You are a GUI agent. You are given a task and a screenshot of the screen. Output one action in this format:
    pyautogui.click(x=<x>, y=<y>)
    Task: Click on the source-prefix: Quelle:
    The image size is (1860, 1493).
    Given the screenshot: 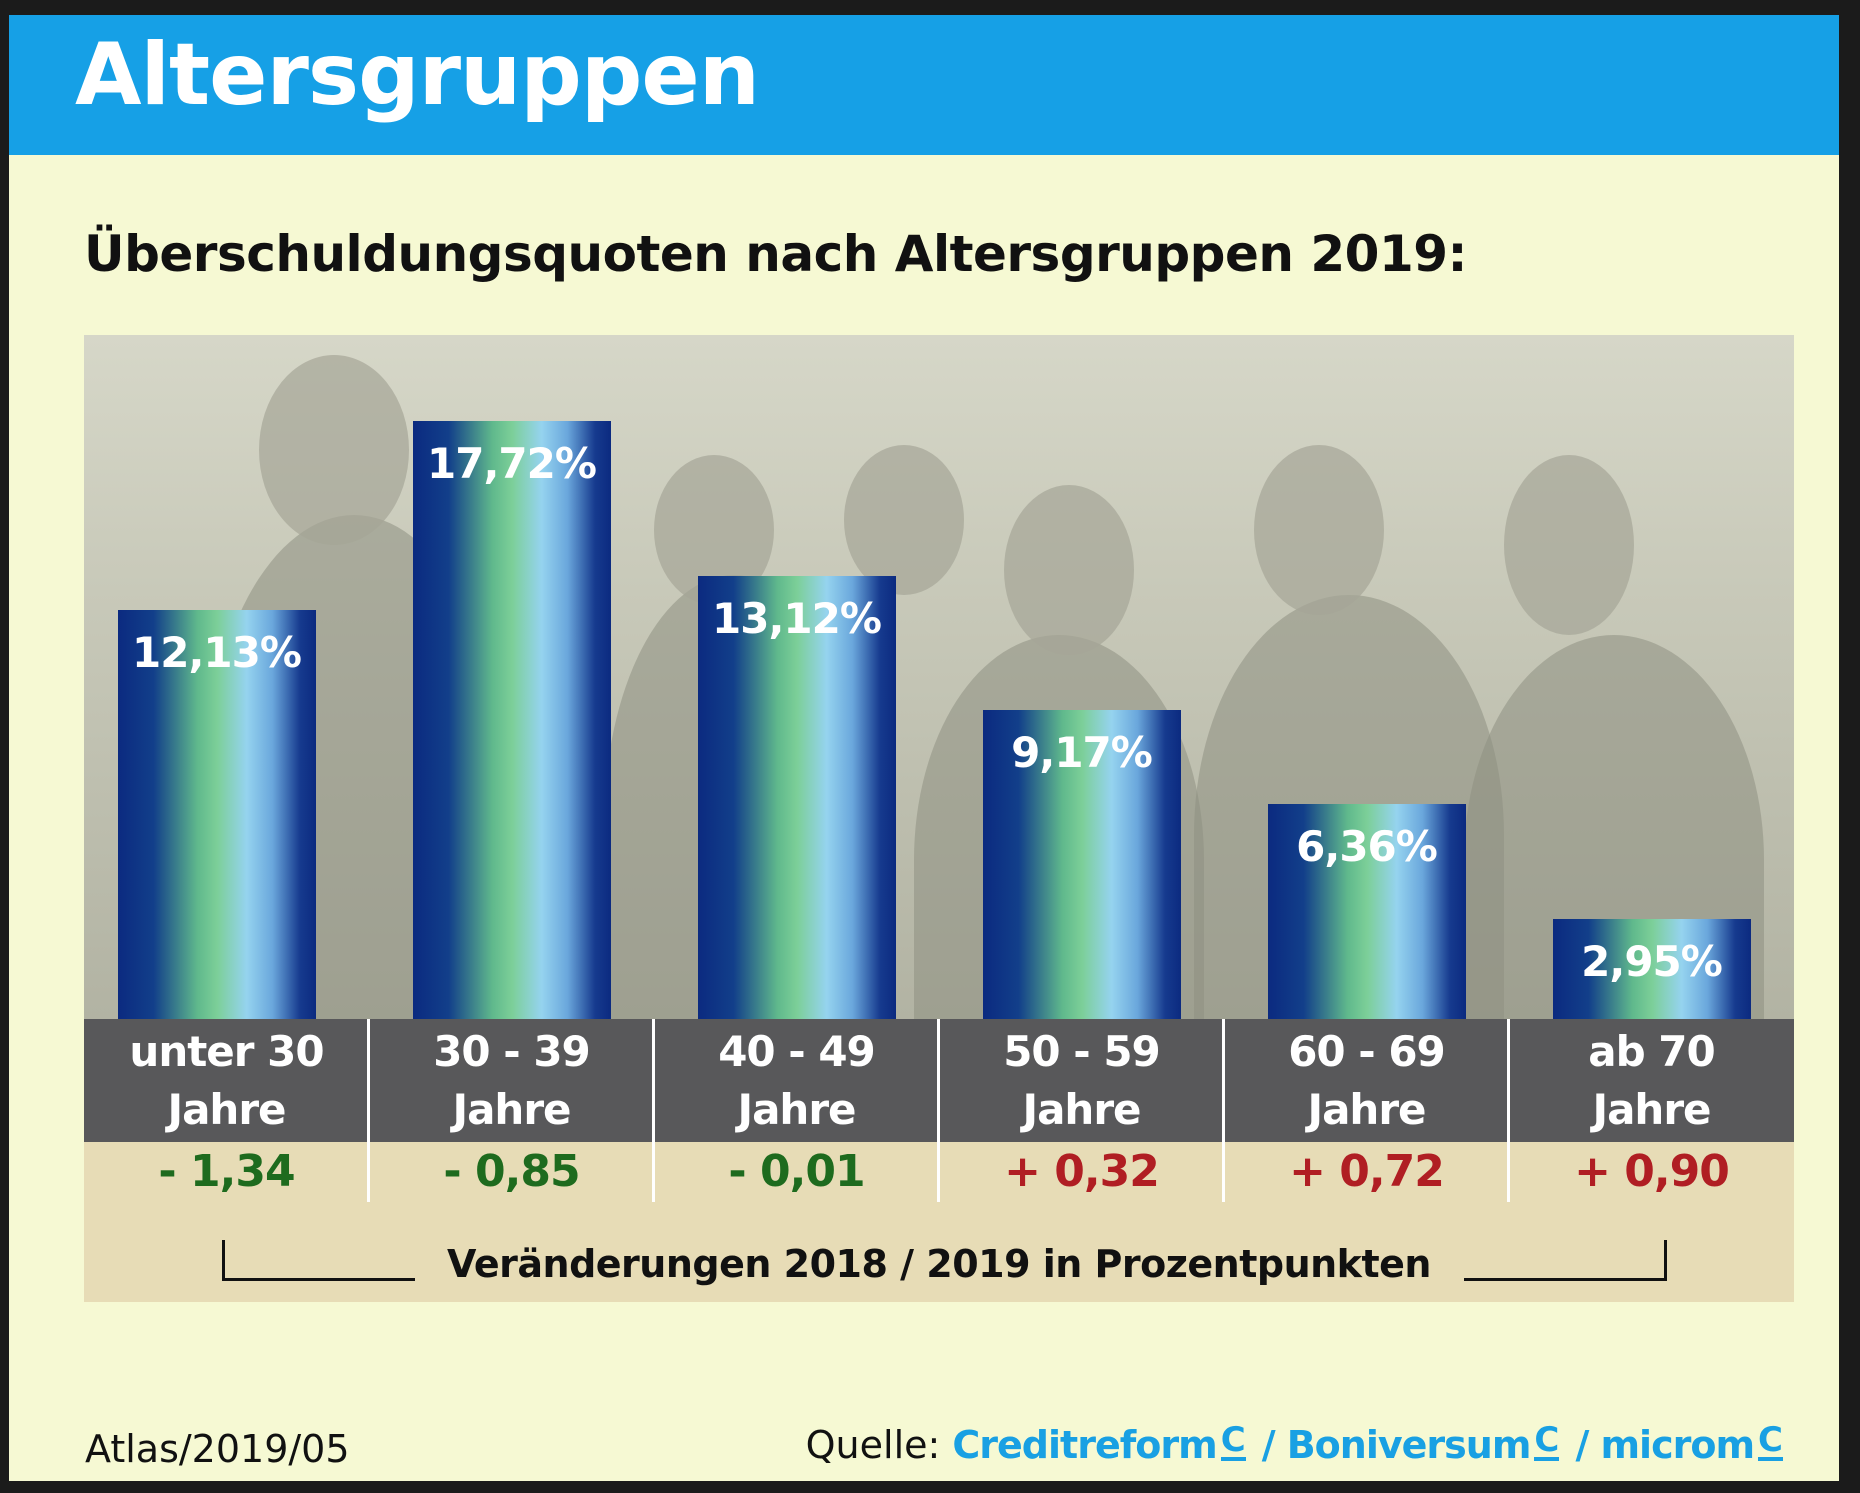 What is the action you would take?
    pyautogui.click(x=873, y=1445)
    